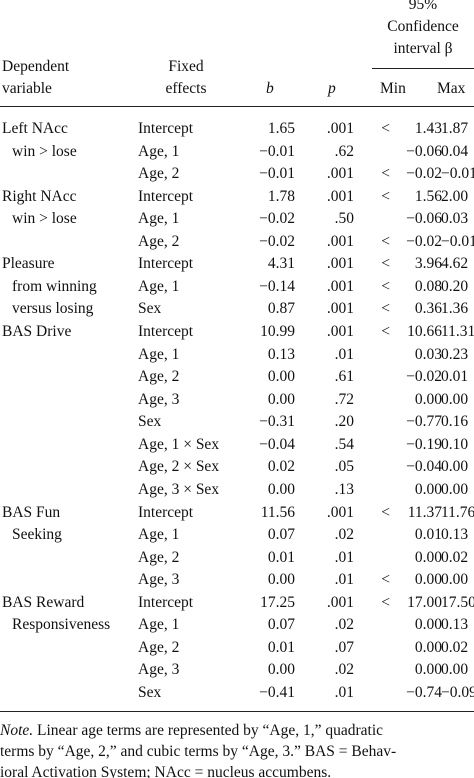 Image resolution: width=474 pixels, height=778 pixels. What do you see at coordinates (344, 489) in the screenshot?
I see `p-value-cell: .13` at bounding box center [344, 489].